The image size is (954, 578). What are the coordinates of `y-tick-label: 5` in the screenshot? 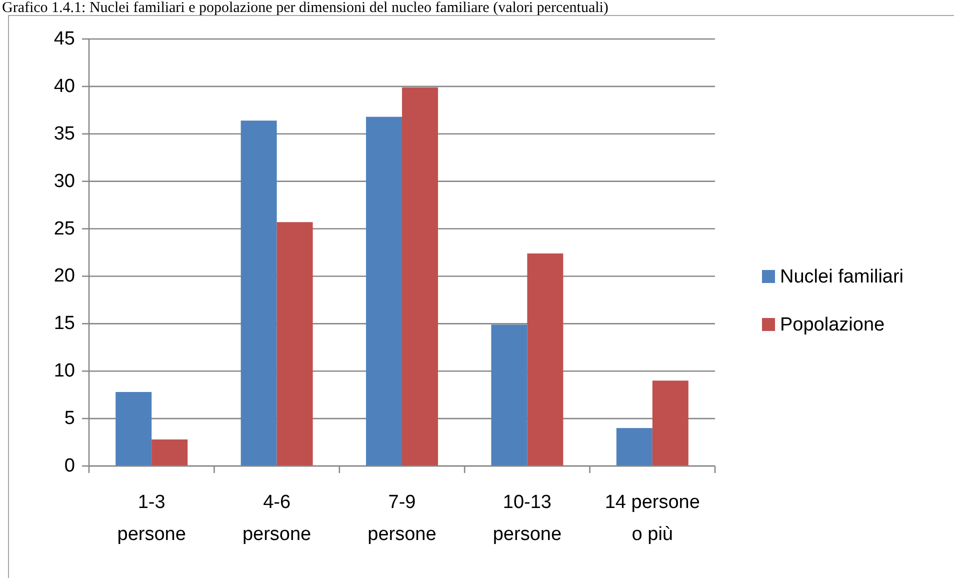 It's located at (69, 419).